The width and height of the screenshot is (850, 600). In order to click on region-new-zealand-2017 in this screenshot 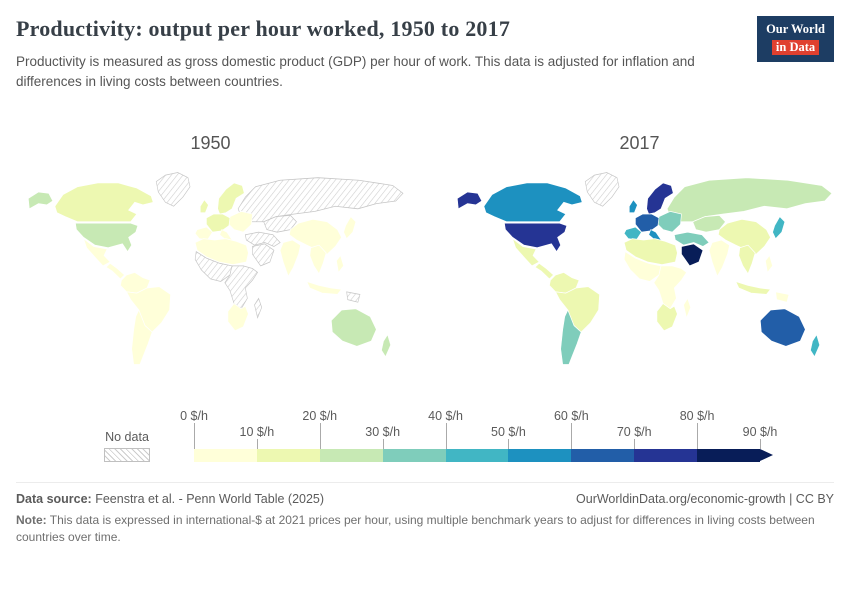, I will do `click(815, 345)`.